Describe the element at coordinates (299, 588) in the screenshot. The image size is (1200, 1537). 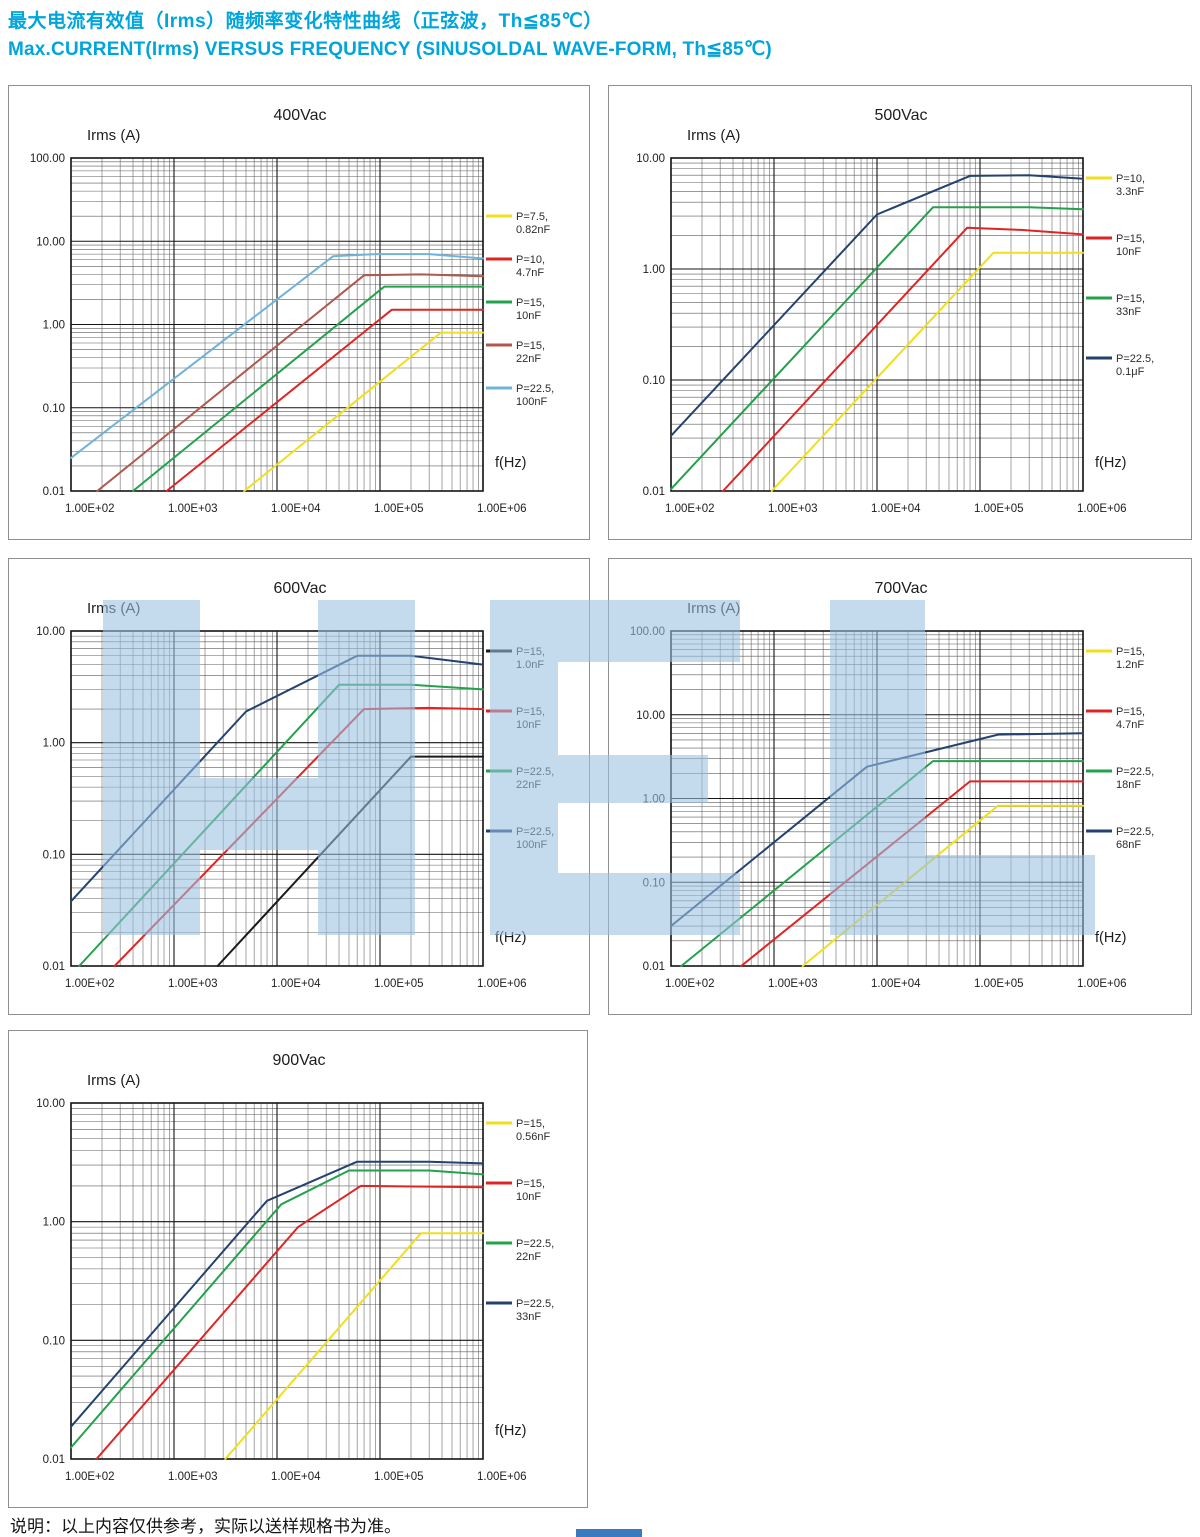
I see `chart-title: 600Vac` at that location.